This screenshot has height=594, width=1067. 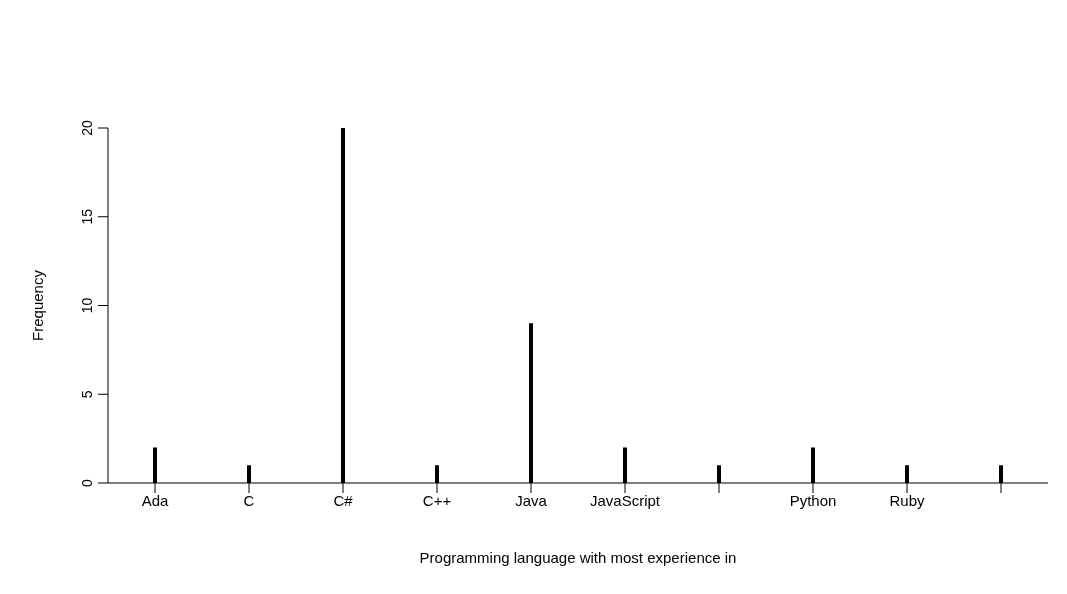 I want to click on x-tick-label: Python, so click(x=813, y=500).